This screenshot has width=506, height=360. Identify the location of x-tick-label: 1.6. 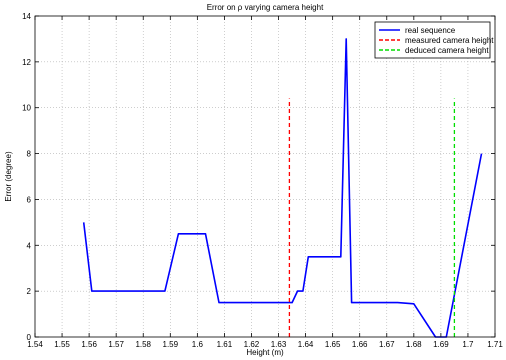
(198, 344).